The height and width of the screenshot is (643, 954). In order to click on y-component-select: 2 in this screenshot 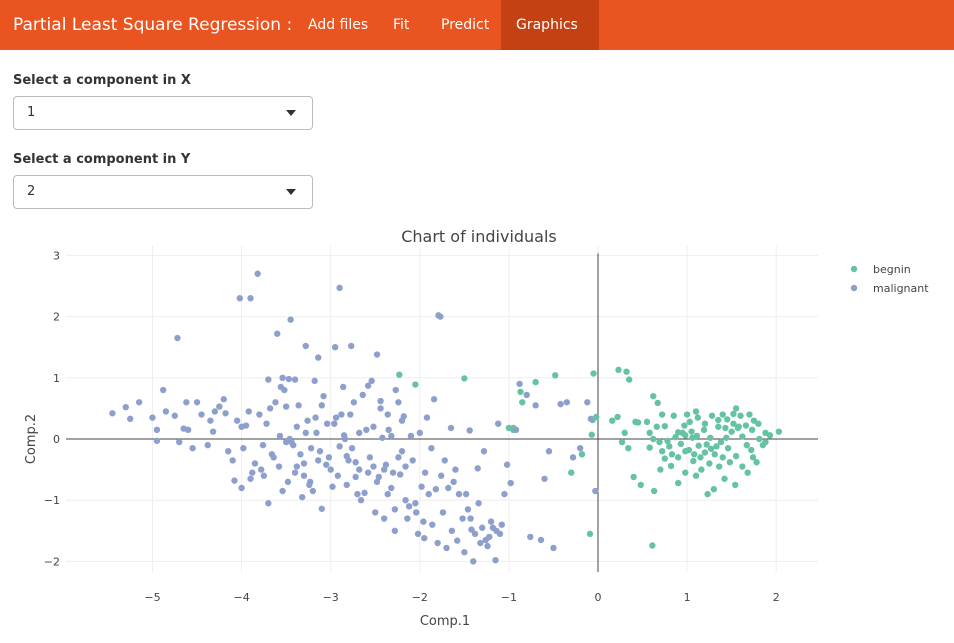, I will do `click(163, 192)`.